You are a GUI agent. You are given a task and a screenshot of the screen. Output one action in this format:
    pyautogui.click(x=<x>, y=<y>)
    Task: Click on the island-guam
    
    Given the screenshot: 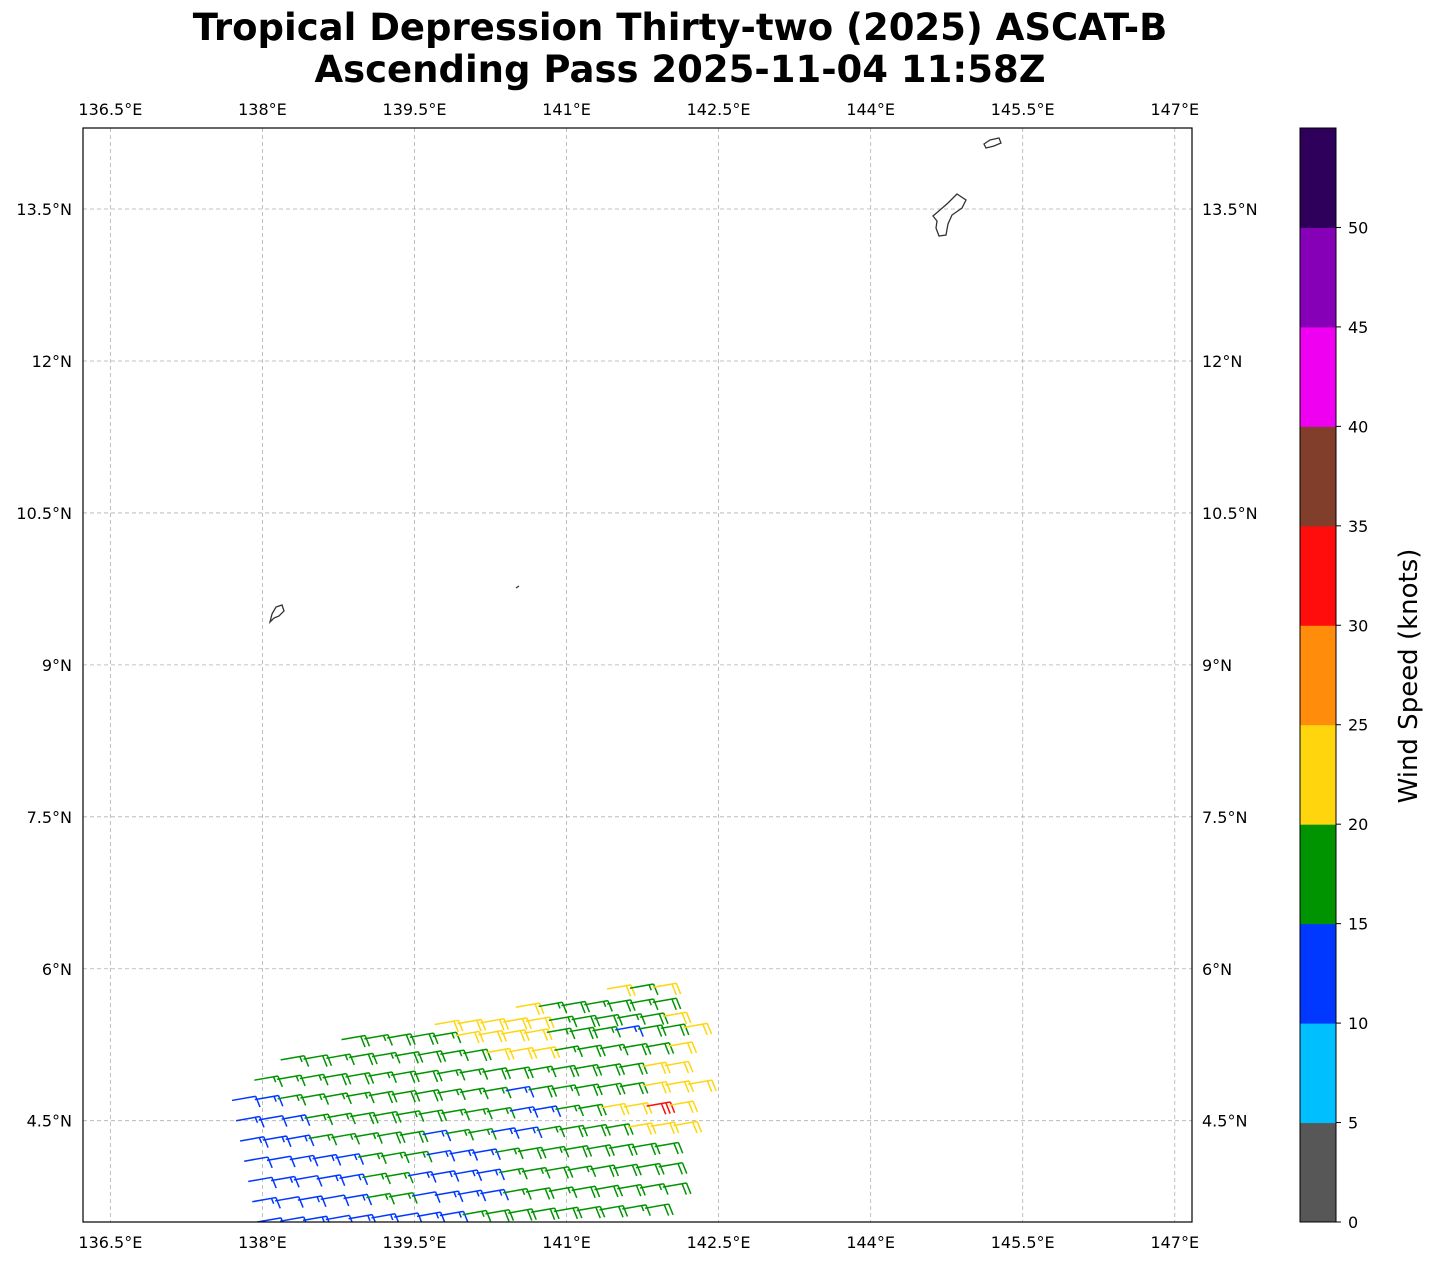 What is the action you would take?
    pyautogui.click(x=949, y=215)
    